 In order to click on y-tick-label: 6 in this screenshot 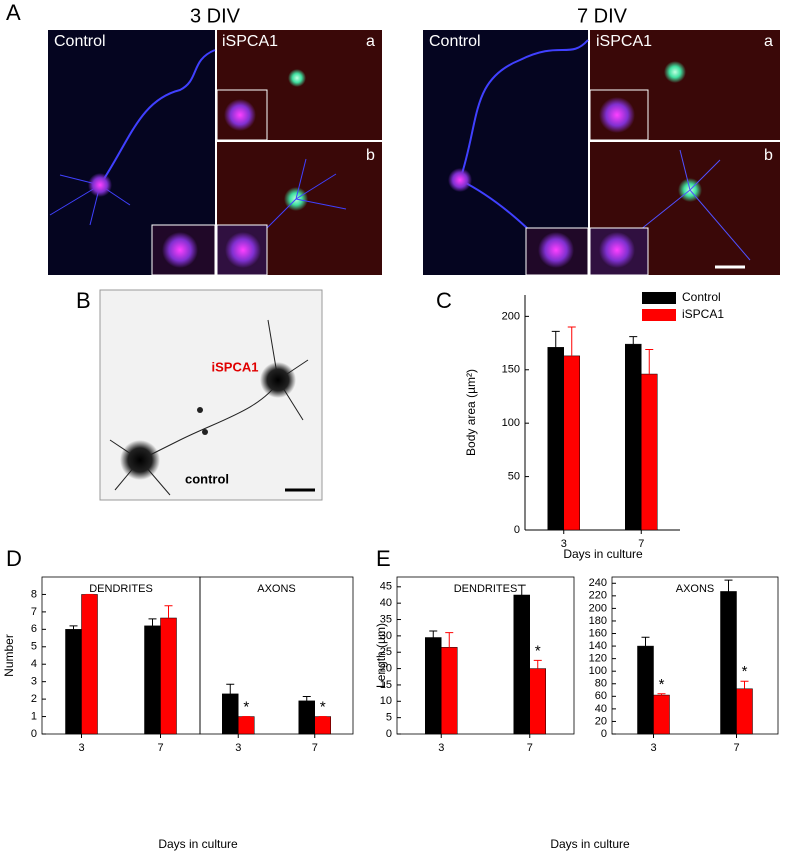, I will do `click(34, 629)`.